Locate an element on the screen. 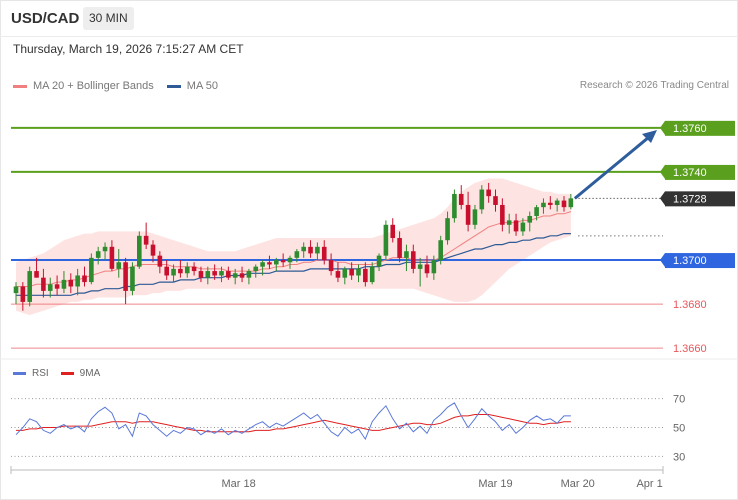  ma20-line is located at coordinates (294, 249).